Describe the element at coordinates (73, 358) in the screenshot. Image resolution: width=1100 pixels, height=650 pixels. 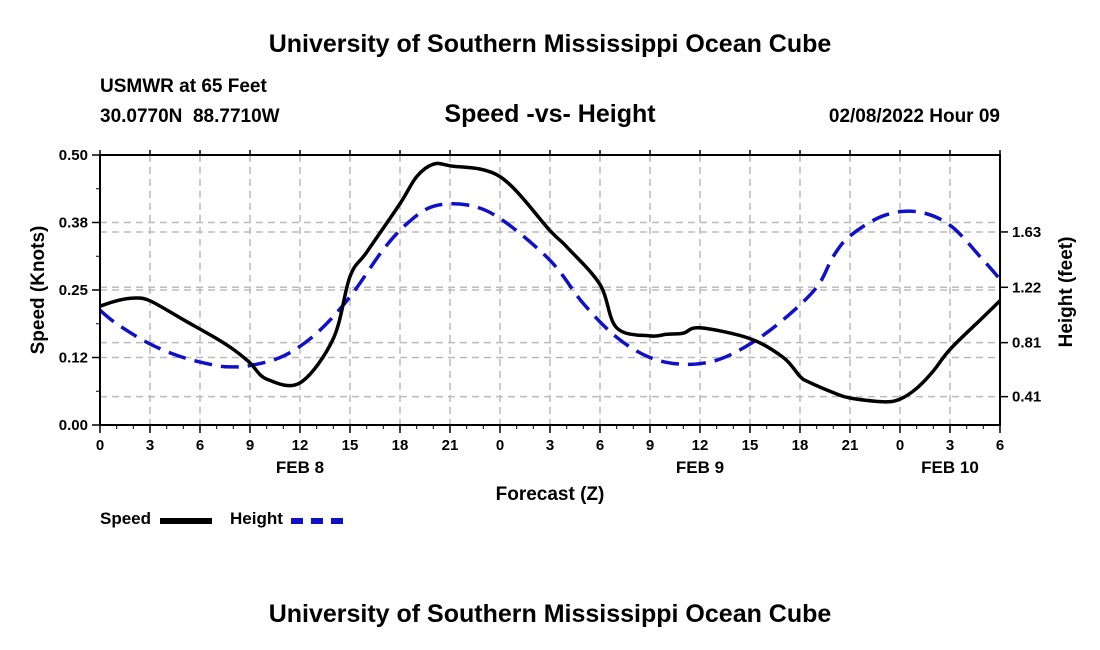
I see `y-left-tick-label: 0.12` at that location.